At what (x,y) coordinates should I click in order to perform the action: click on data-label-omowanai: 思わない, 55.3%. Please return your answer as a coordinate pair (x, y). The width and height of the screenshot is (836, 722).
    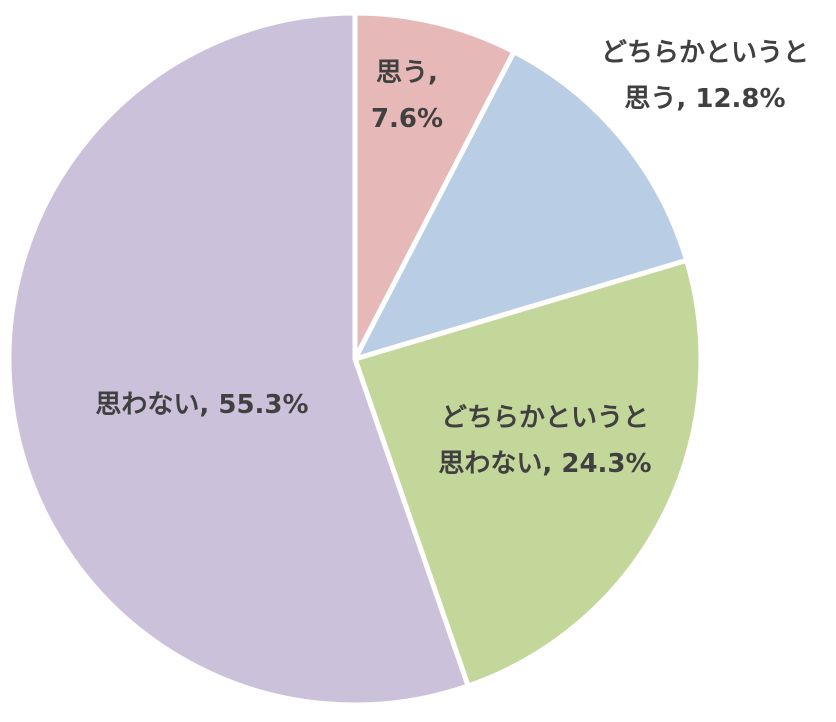
    Looking at the image, I should click on (202, 405).